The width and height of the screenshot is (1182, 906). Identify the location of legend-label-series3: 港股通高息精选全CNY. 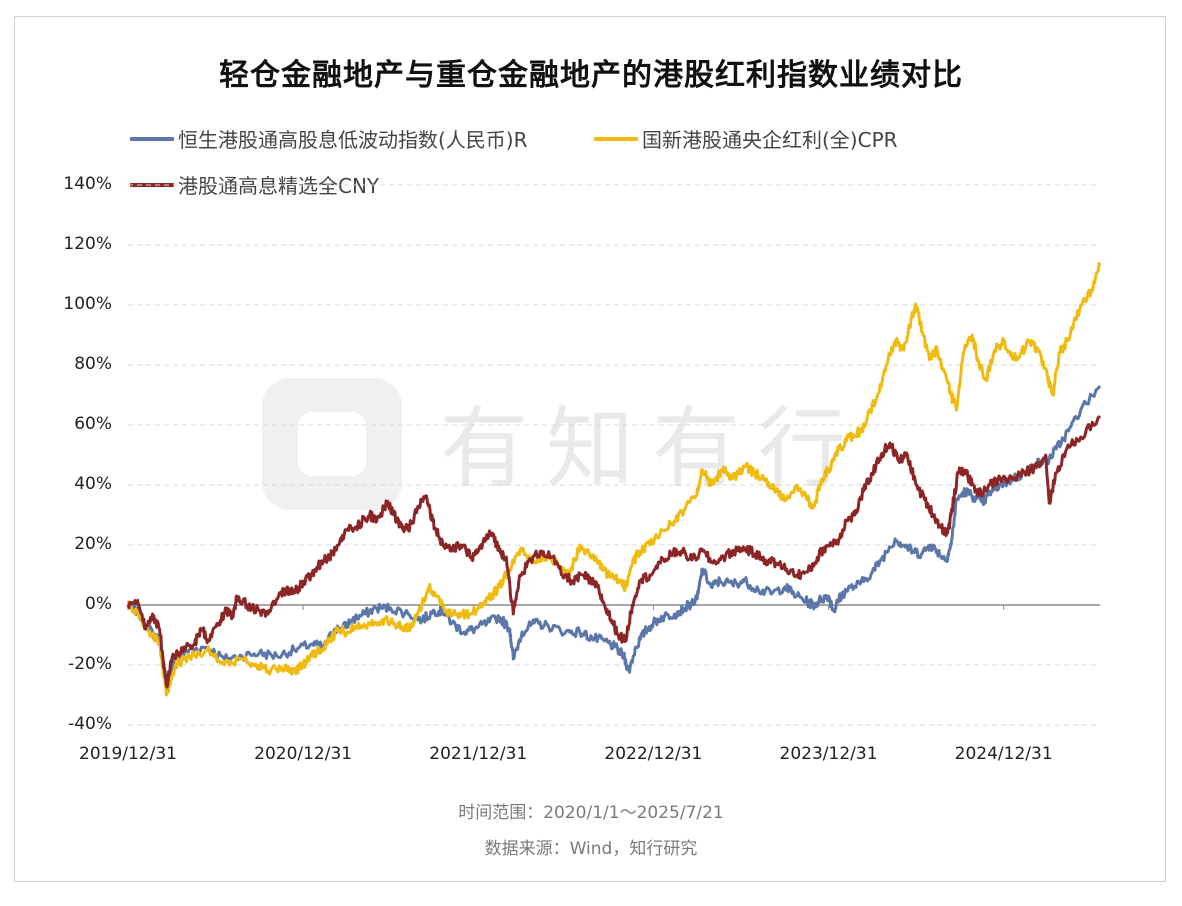
(279, 186).